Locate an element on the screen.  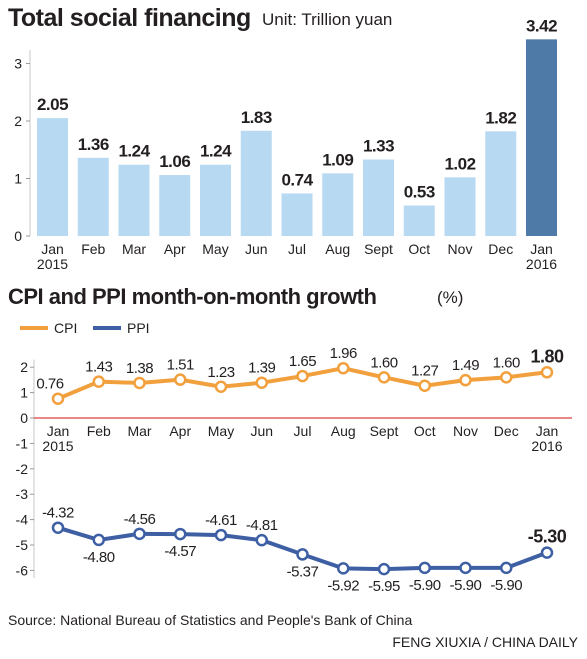
ppi-value-label: -5.92 is located at coordinates (343, 585).